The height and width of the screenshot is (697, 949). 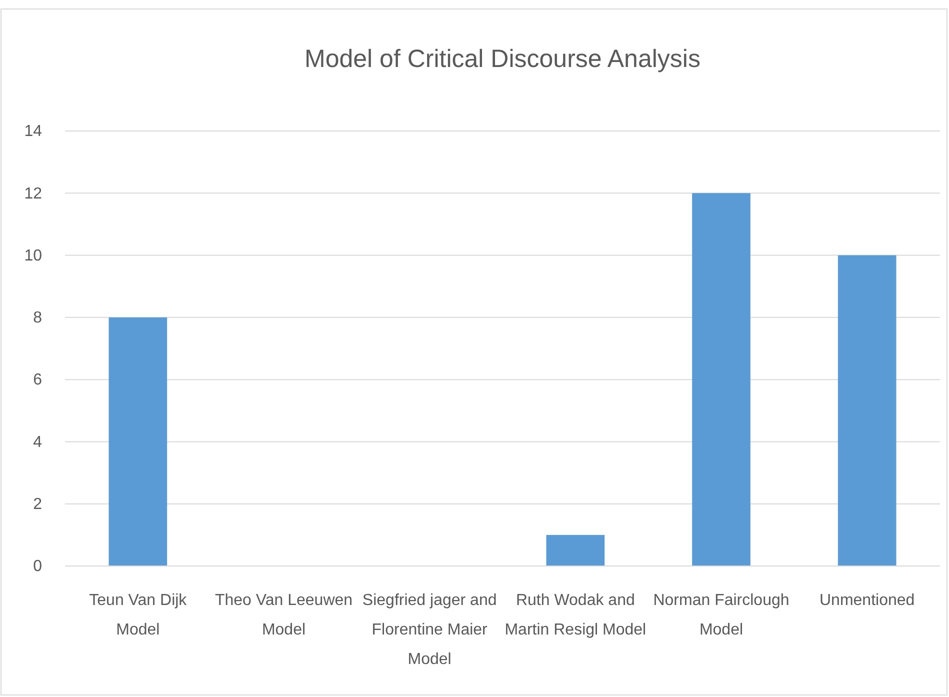 I want to click on x-tick-label: Theo Van Leeuwen Model, so click(x=283, y=615).